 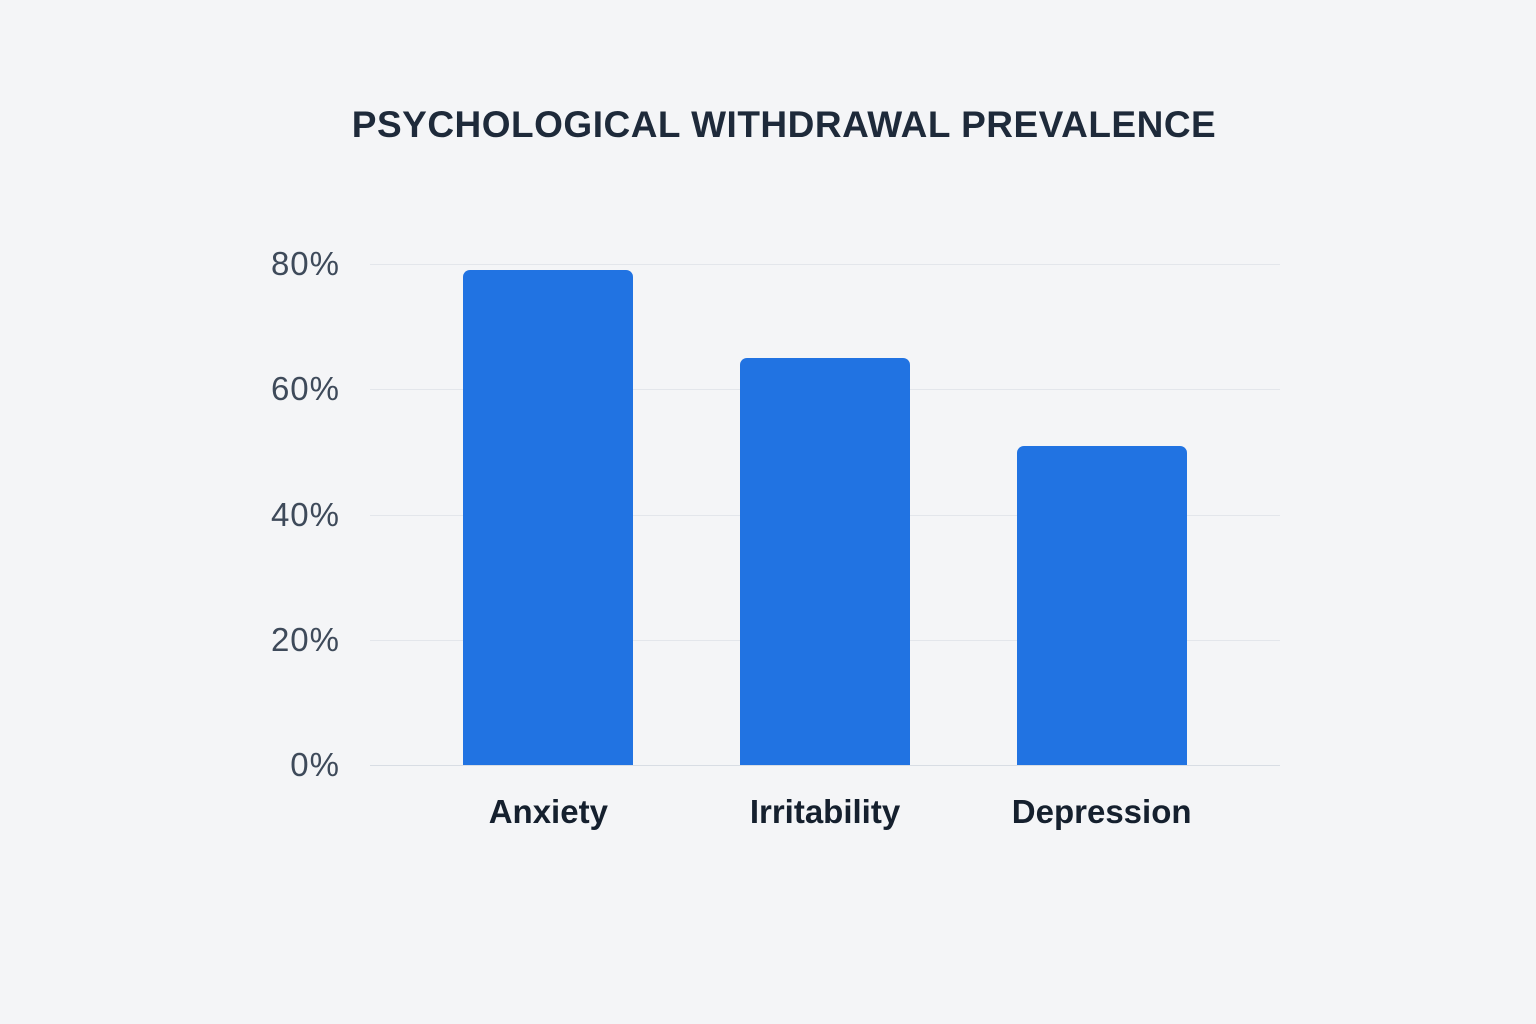 What do you see at coordinates (825, 811) in the screenshot?
I see `x-axis-category-label: Irritability` at bounding box center [825, 811].